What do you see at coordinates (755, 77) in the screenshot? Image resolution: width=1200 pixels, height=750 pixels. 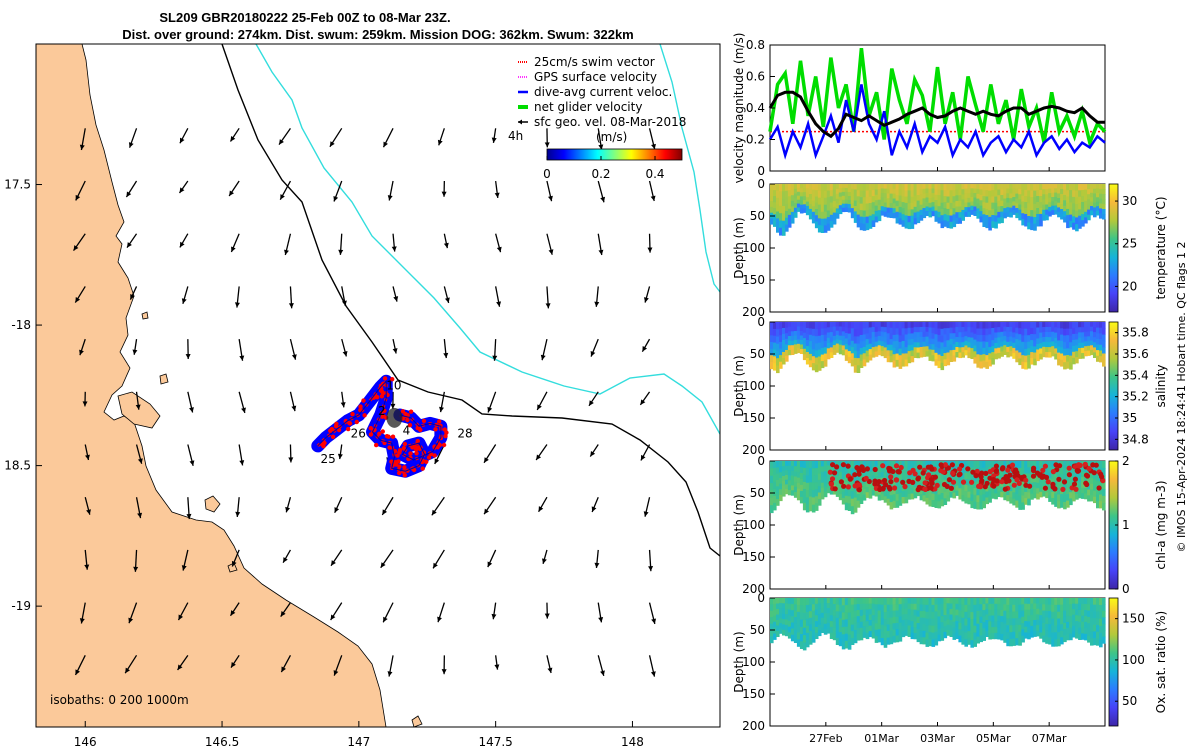 I see `velocity-ytick-label: 0.6` at bounding box center [755, 77].